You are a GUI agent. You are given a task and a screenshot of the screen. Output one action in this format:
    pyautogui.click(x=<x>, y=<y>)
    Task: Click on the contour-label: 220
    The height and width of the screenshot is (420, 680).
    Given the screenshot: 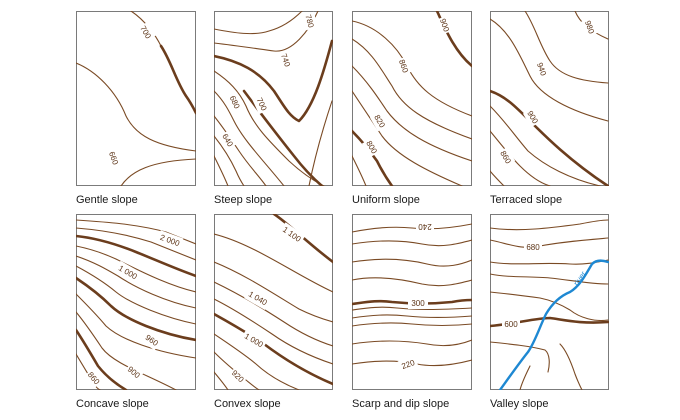 What is the action you would take?
    pyautogui.click(x=408, y=364)
    